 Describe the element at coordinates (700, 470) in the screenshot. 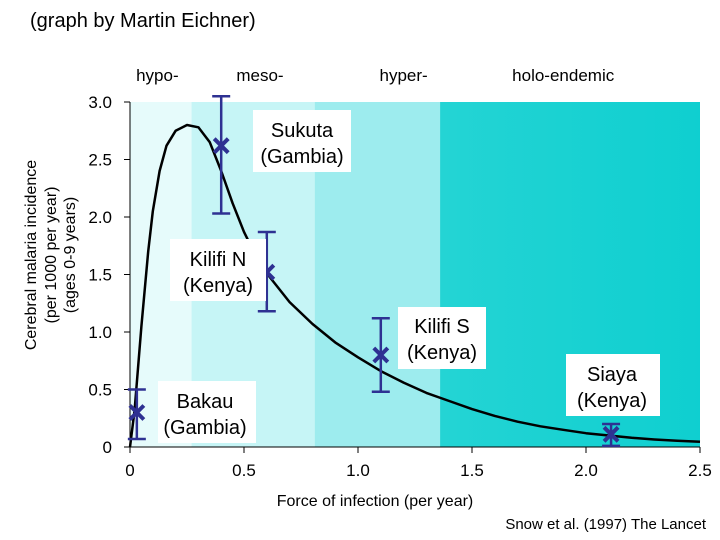

I see `x-tick-label: 2.5` at that location.